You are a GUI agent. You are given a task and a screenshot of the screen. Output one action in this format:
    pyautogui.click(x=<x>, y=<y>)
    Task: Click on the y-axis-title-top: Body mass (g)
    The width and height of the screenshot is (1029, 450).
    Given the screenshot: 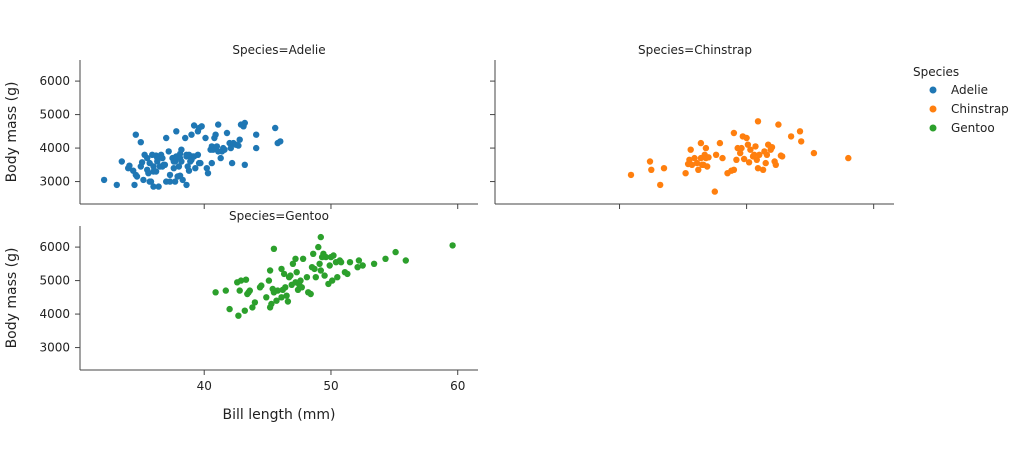 What is the action you would take?
    pyautogui.click(x=12, y=132)
    